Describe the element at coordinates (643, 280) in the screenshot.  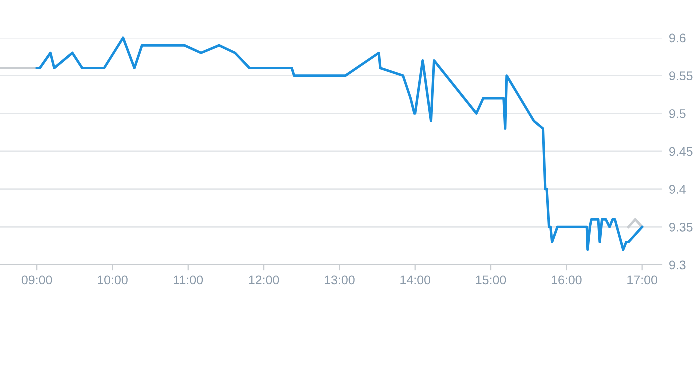
I see `x-tick-label: 17:00` at that location.